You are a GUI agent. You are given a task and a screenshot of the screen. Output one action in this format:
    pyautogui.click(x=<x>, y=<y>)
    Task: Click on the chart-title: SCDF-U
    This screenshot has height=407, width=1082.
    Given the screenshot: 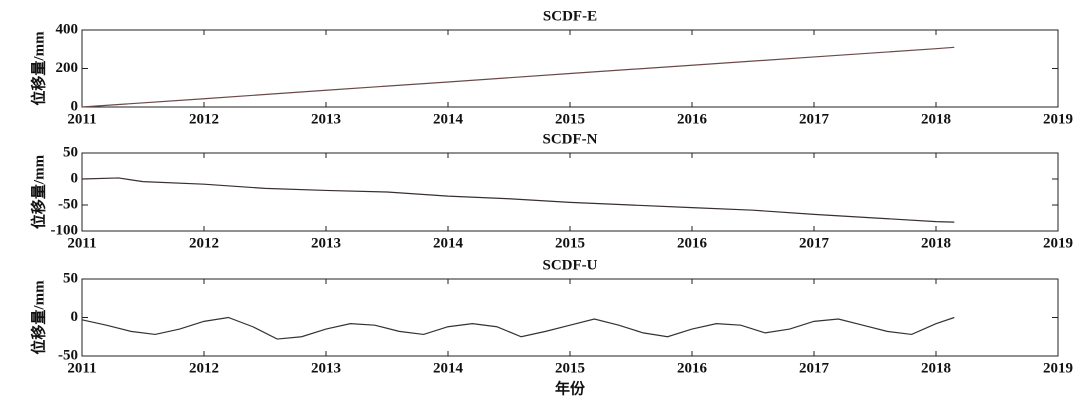 What is the action you would take?
    pyautogui.click(x=570, y=265)
    